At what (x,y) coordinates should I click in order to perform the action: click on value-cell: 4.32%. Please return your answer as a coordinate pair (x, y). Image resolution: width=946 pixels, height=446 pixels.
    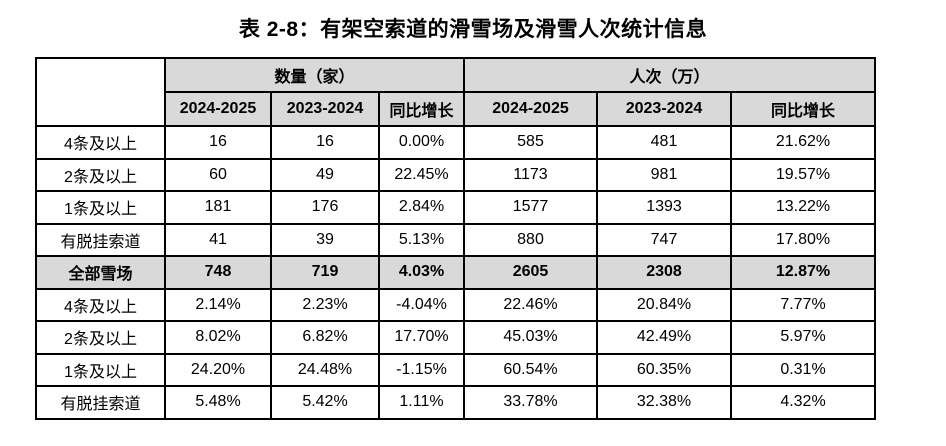
    Looking at the image, I should click on (803, 402).